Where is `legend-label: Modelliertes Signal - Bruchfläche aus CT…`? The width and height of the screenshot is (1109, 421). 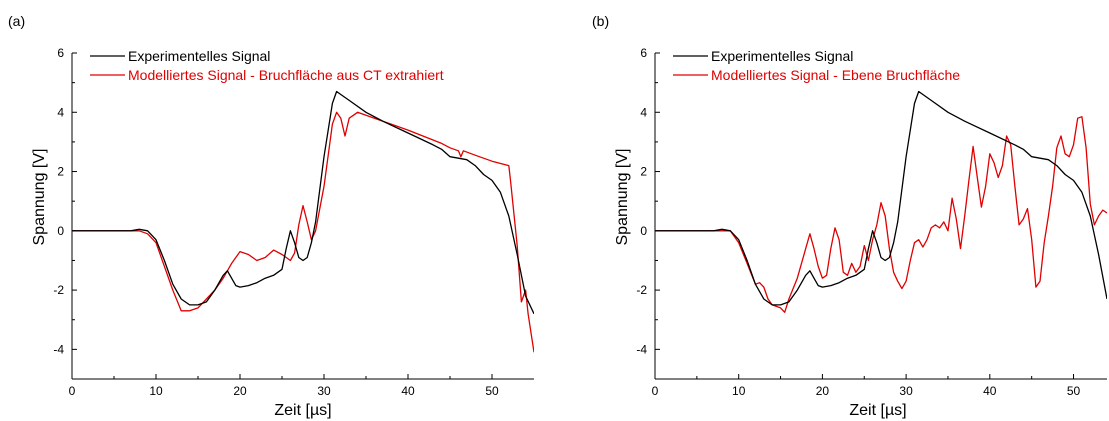 legend-label: Modelliertes Signal - Bruchfläche aus CT… is located at coordinates (286, 75).